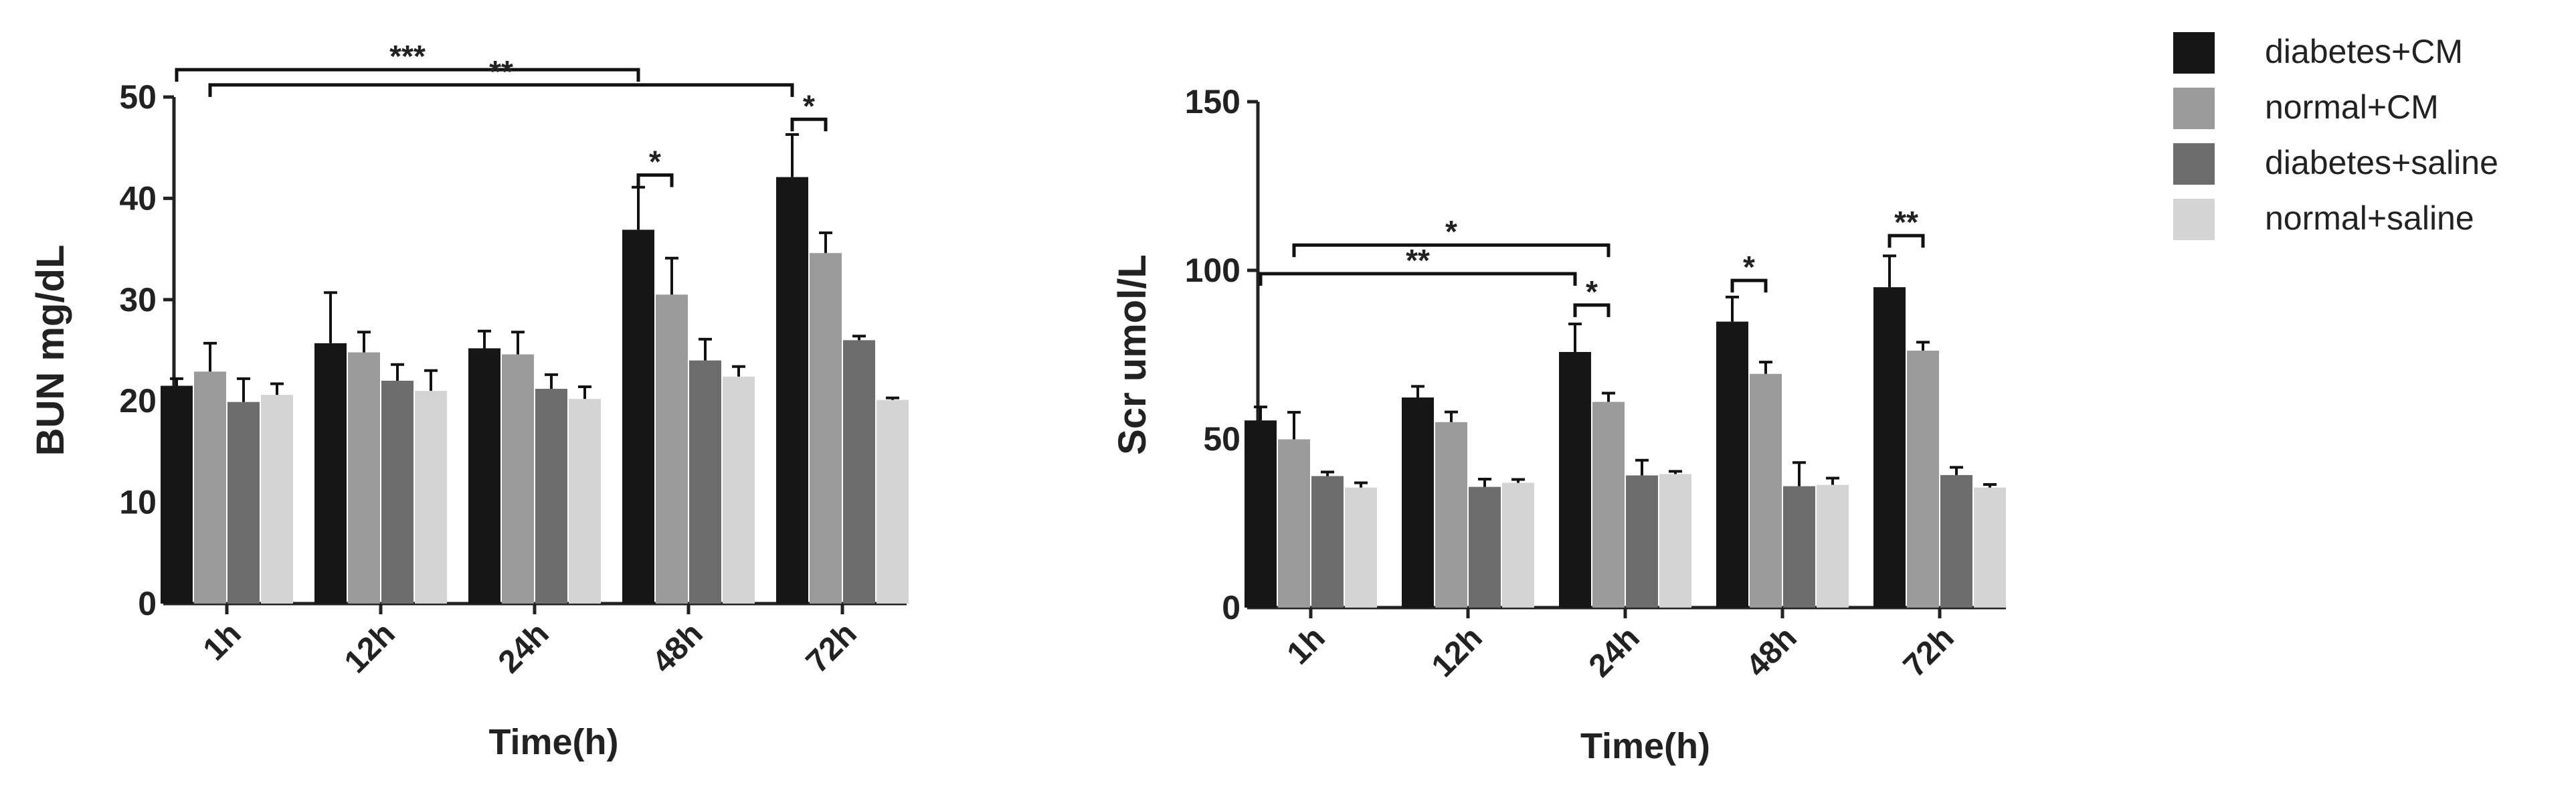 The width and height of the screenshot is (2576, 801). I want to click on y-tick-label: 40, so click(138, 198).